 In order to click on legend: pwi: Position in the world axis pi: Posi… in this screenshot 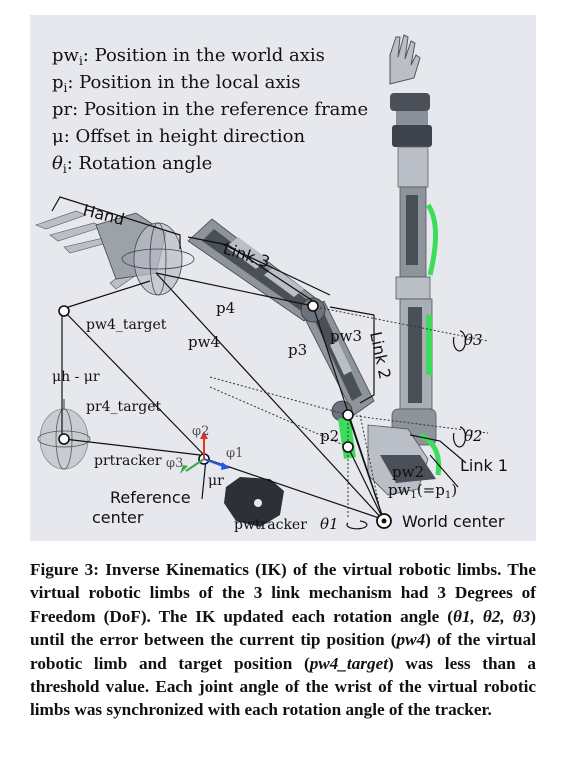, I will do `click(210, 110)`.